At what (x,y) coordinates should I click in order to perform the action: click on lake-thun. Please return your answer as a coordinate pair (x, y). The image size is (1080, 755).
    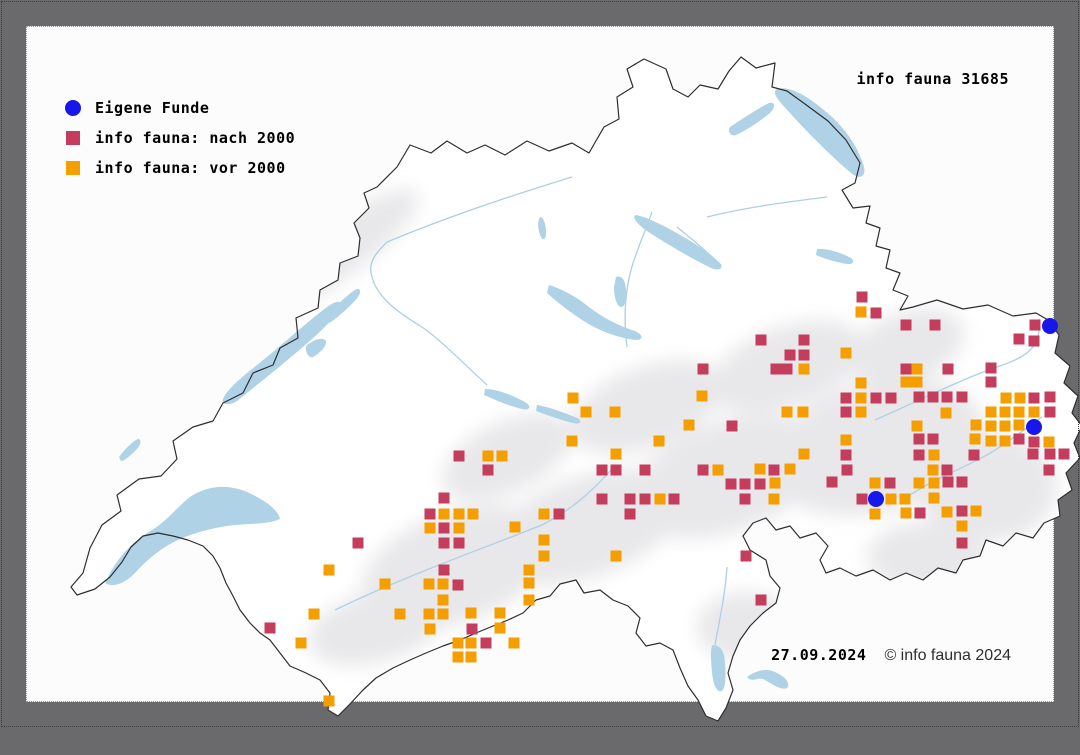
    Looking at the image, I should click on (507, 399).